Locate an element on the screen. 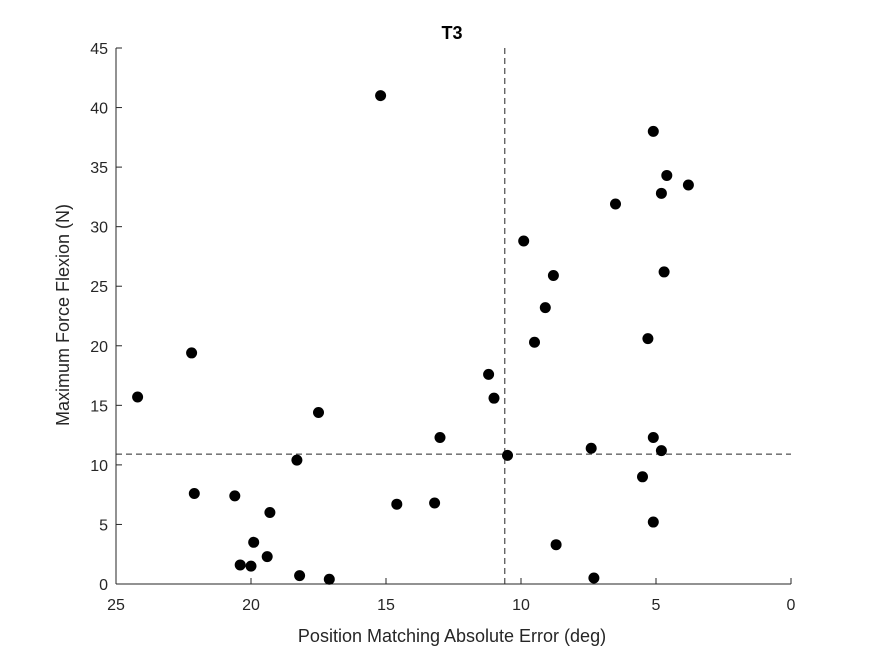  y-axis-label: Maximum Force Flexion (N) is located at coordinates (63, 315).